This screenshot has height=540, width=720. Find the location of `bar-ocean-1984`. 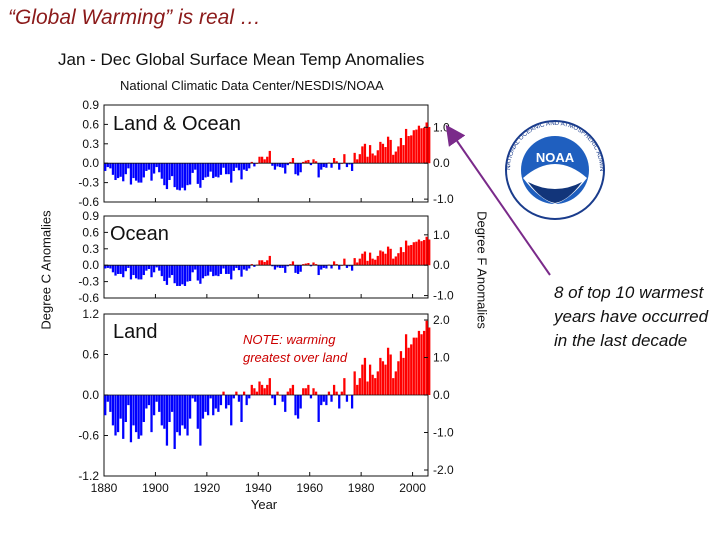

bar-ocean-1984 is located at coordinates (372, 262).